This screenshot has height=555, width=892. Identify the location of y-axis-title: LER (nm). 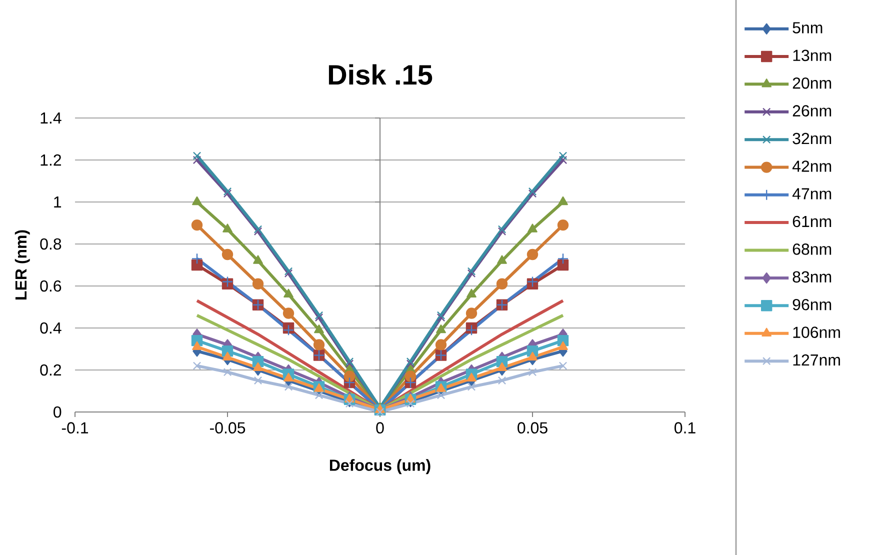
(22, 265).